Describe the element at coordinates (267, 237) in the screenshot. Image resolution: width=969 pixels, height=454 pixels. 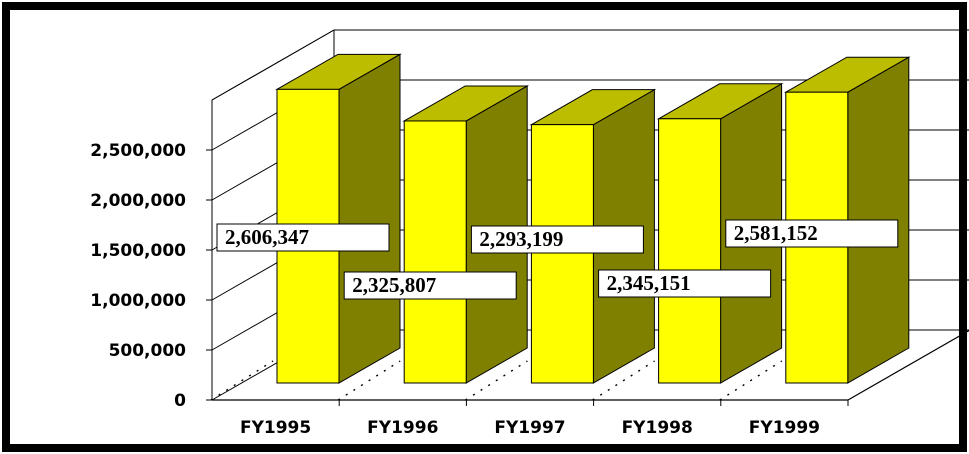
I see `data-label: 2,606,347` at that location.